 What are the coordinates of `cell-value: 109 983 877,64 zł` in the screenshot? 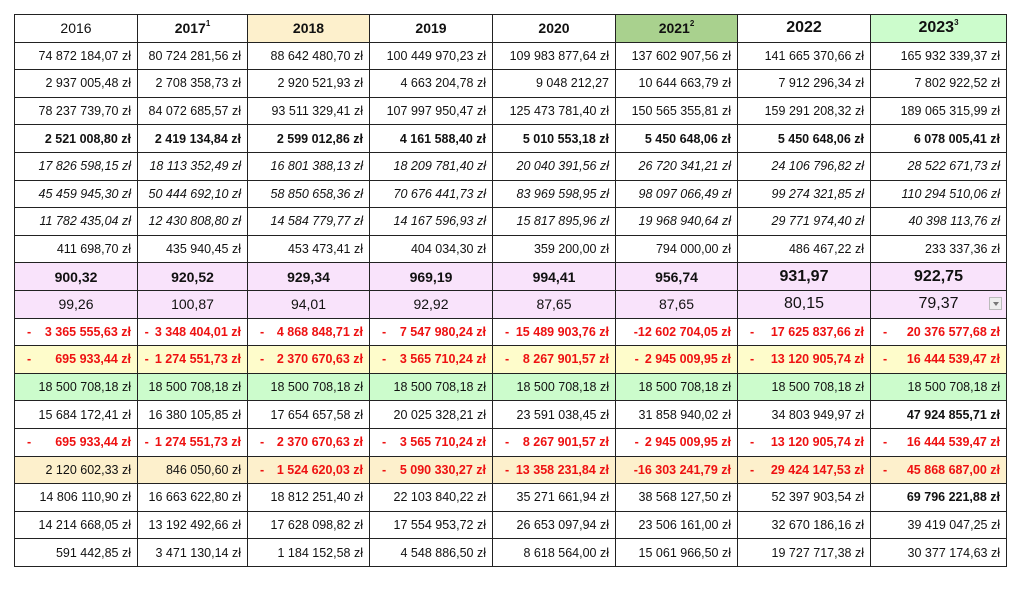 It's located at (559, 55).